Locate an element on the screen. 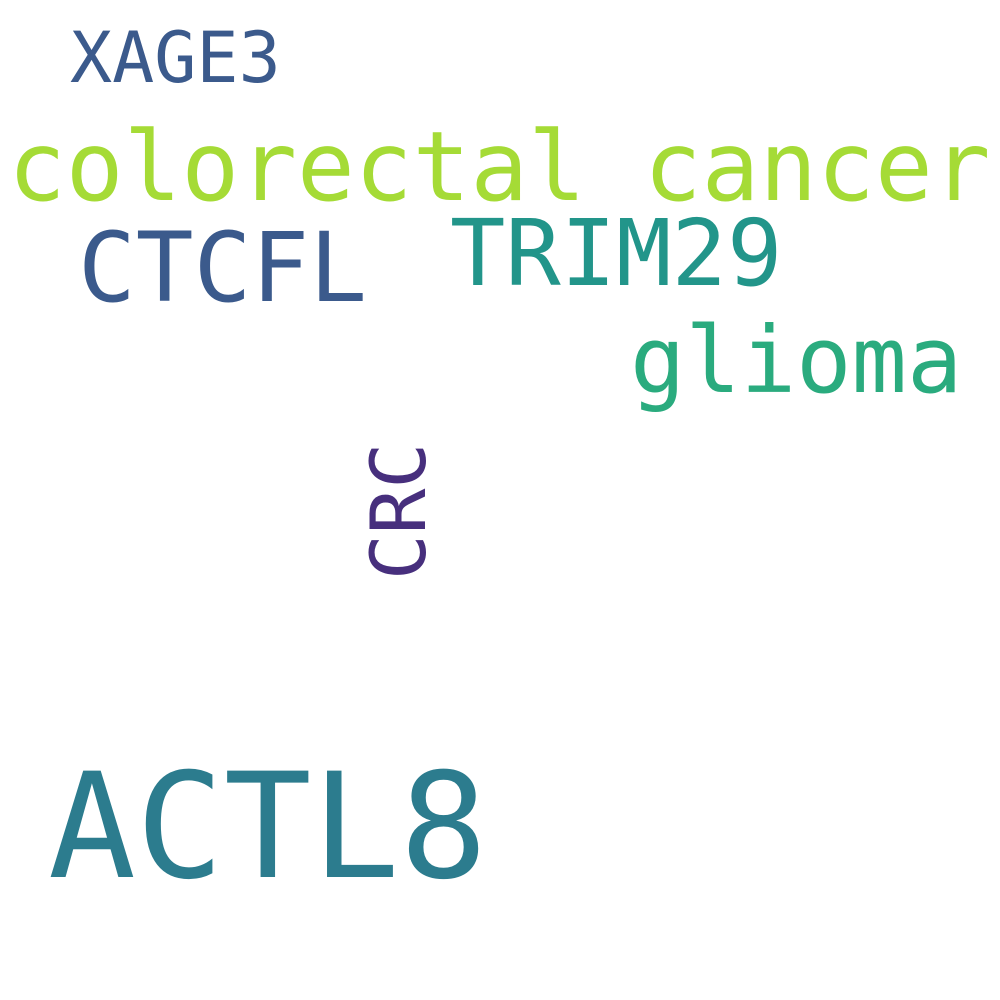 The width and height of the screenshot is (1000, 1000). word-actl8: ACTL8 is located at coordinates (268, 827).